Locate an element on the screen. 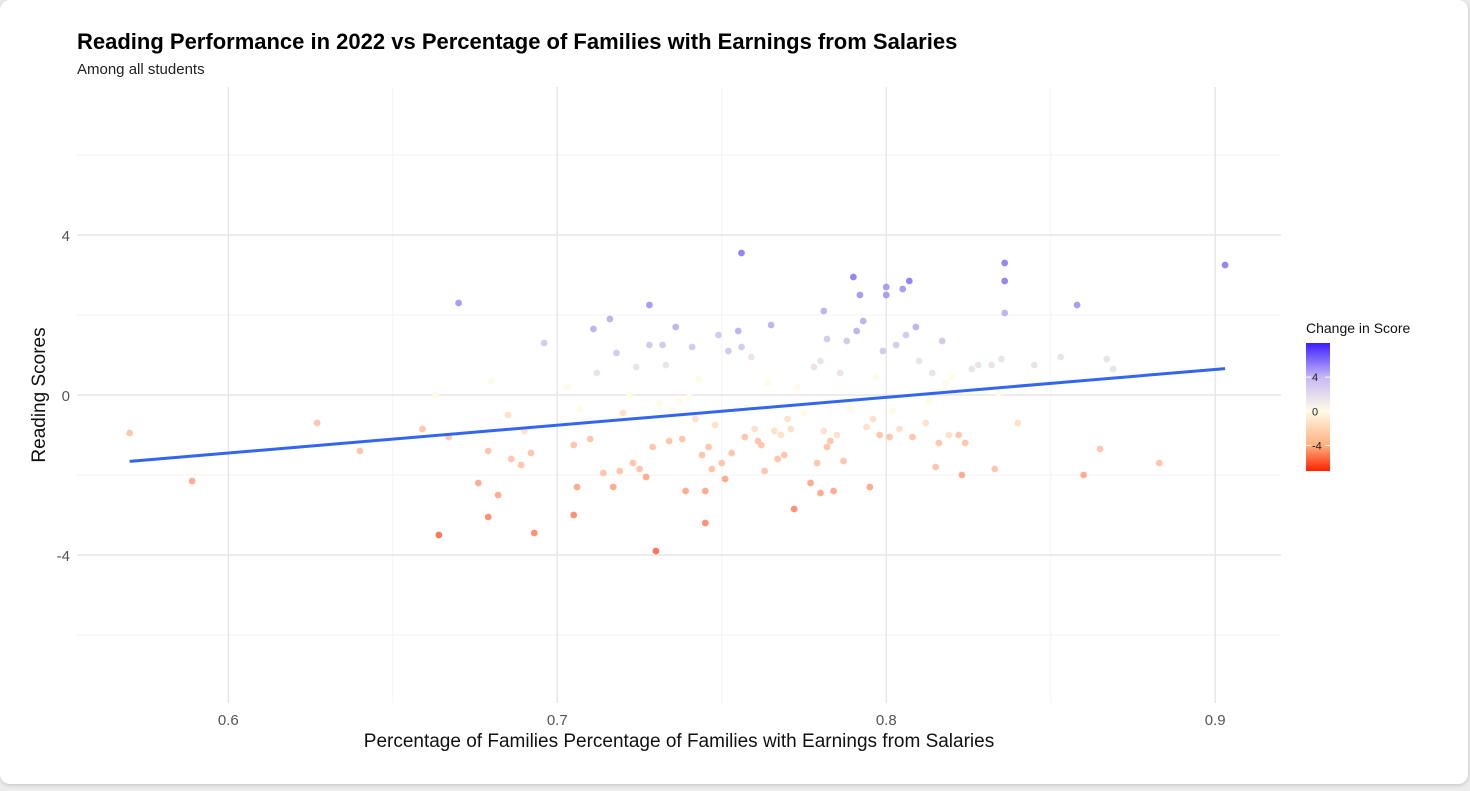 This screenshot has width=1470, height=791. x-tick-label: 0.9 is located at coordinates (1215, 720).